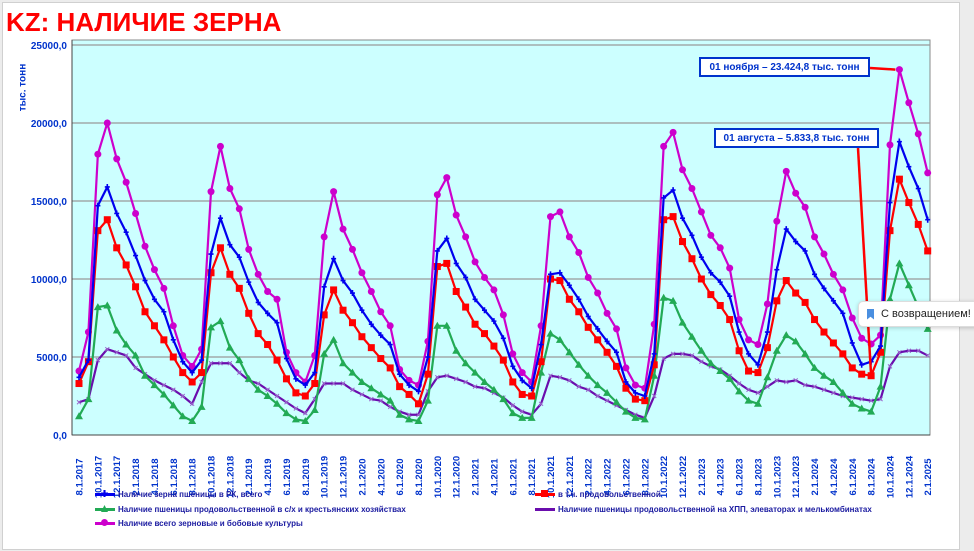  Describe the element at coordinates (815, 477) in the screenshot. I see `x-tick-label: 2.1.2024` at that location.